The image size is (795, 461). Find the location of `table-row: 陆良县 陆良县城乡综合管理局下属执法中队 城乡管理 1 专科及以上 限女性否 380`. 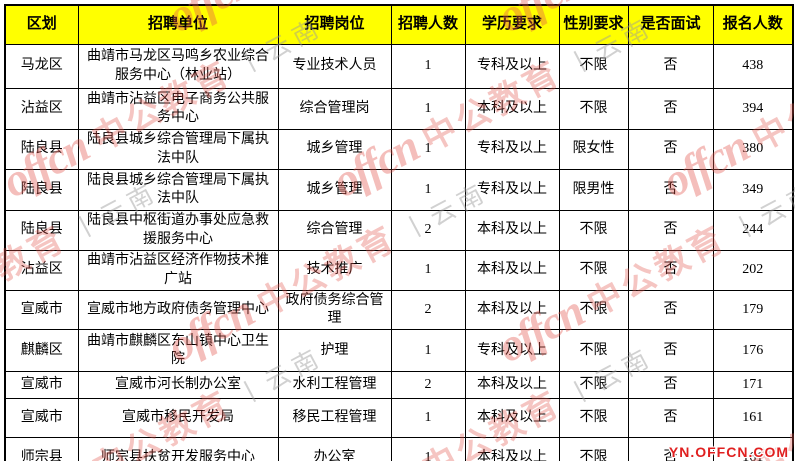

table-row: 陆良县 陆良县城乡综合管理局下属执法中队 城乡管理 1 专科及以上 限女性否 380 is located at coordinates (399, 149).